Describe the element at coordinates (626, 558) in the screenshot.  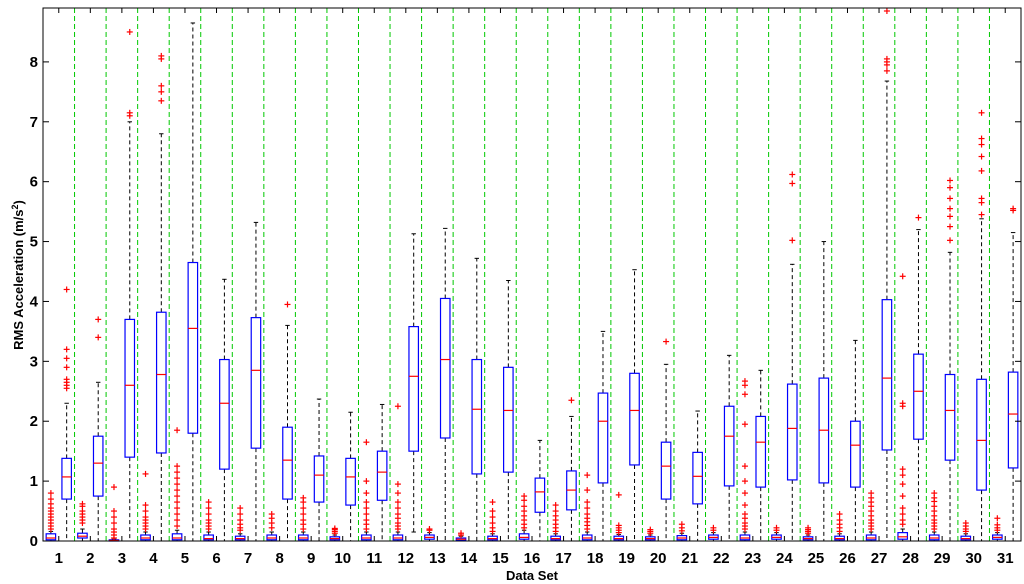
I see `x-tick-label: 19` at that location.